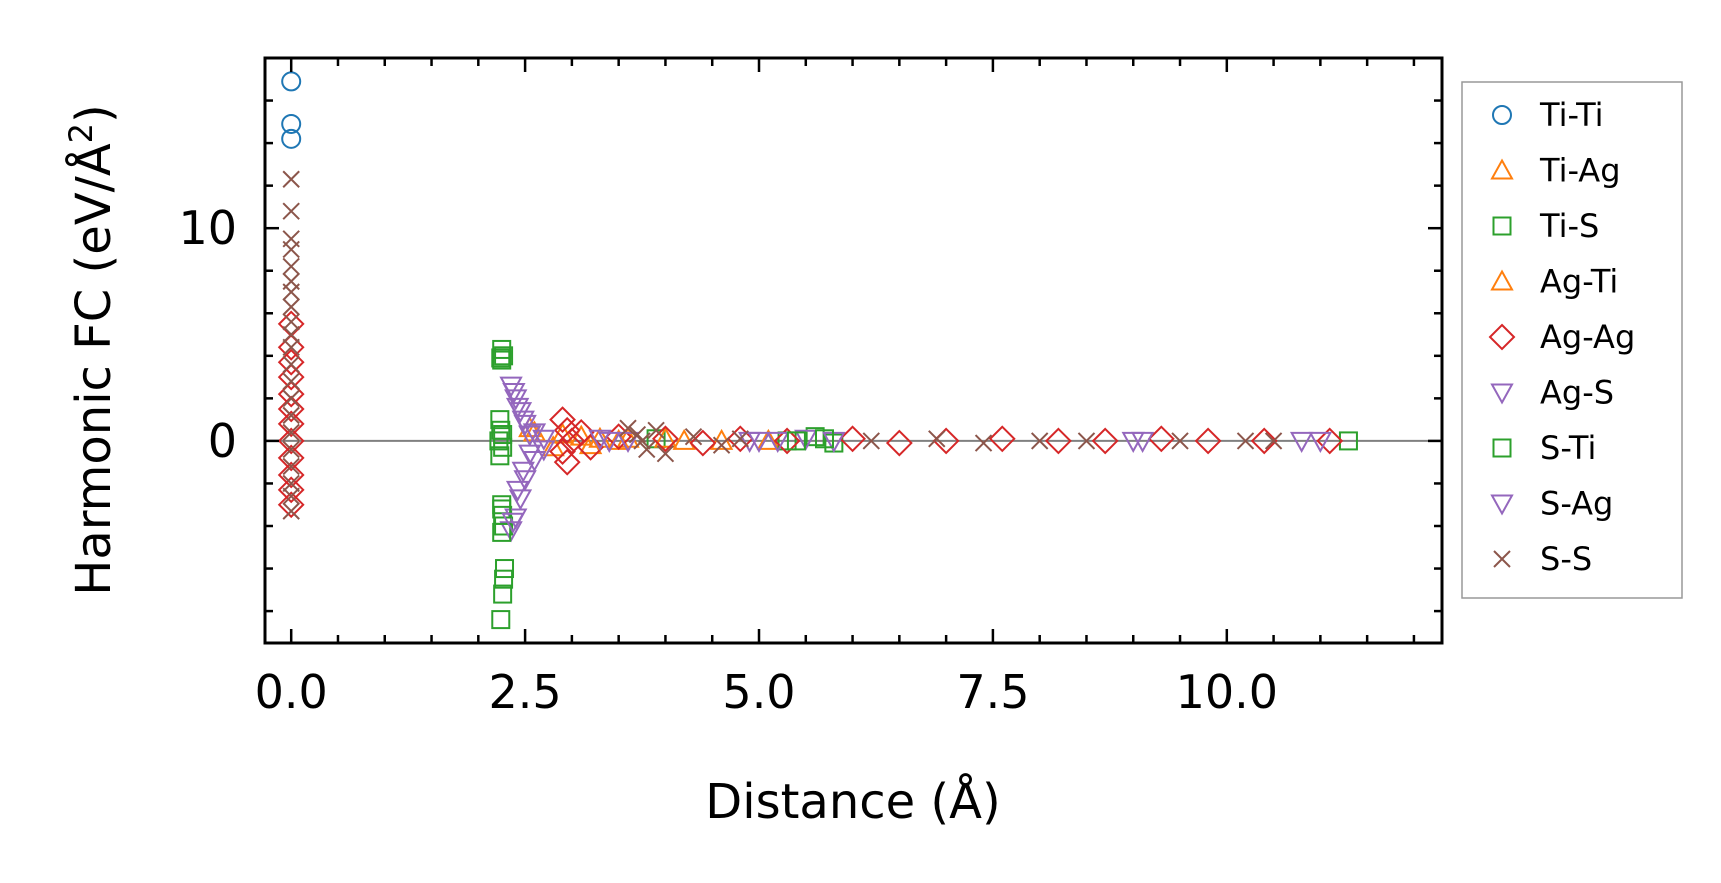 The image size is (1721, 883). What do you see at coordinates (1587, 337) in the screenshot?
I see `legend-label: Ag-Ag` at bounding box center [1587, 337].